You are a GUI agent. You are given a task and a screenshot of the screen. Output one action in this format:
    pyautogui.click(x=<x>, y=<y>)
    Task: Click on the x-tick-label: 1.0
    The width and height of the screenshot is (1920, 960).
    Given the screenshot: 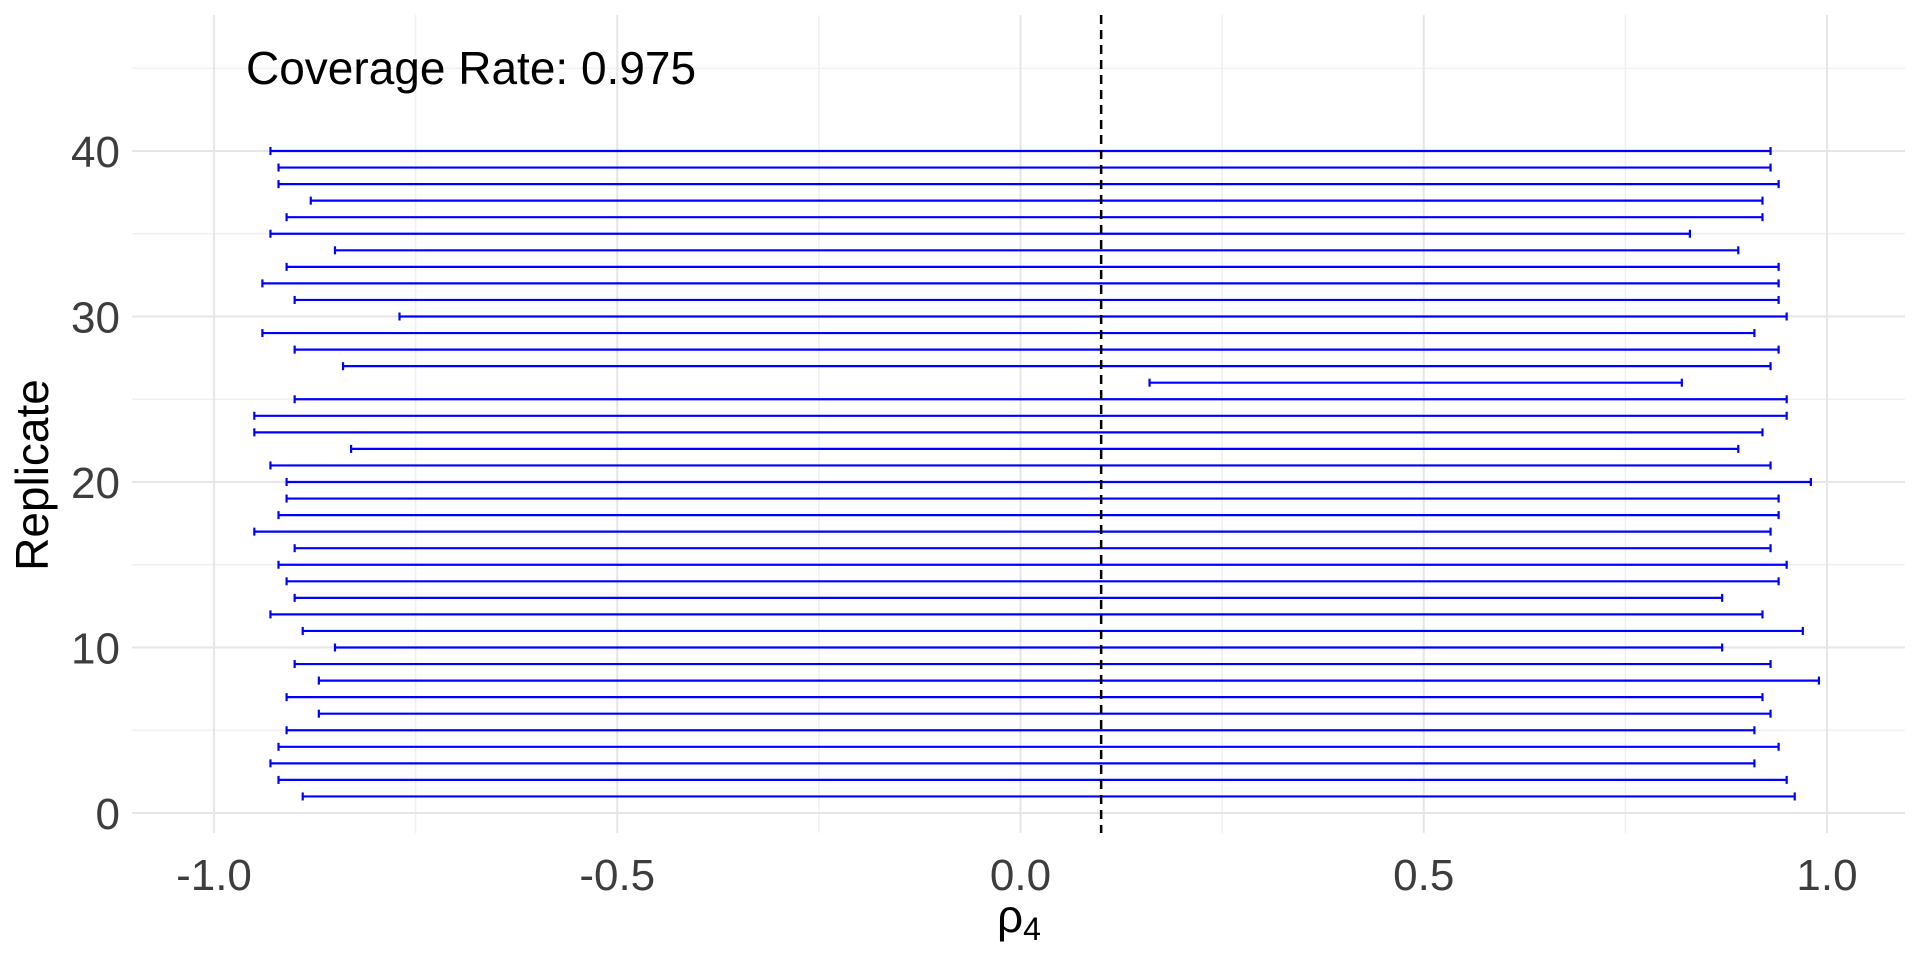 What is the action you would take?
    pyautogui.click(x=1826, y=875)
    